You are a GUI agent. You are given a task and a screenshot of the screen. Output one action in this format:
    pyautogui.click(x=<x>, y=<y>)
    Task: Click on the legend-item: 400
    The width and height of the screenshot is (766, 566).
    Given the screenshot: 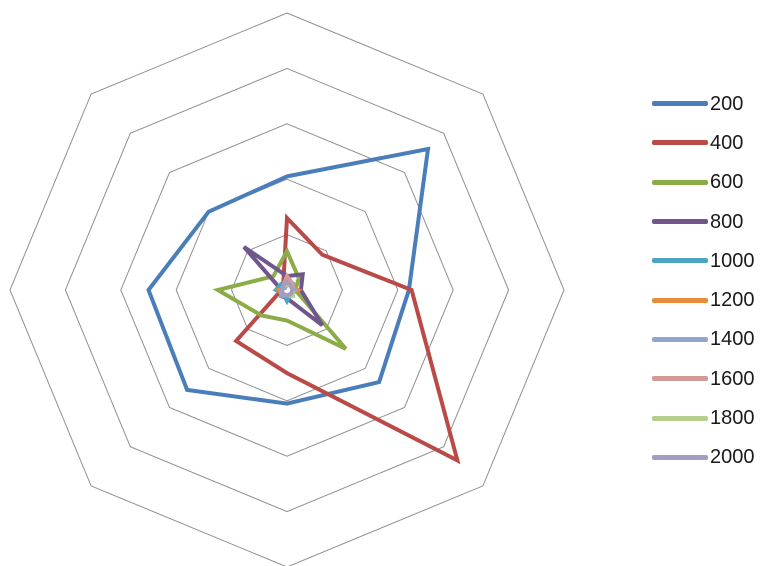 What is the action you would take?
    pyautogui.click(x=703, y=142)
    